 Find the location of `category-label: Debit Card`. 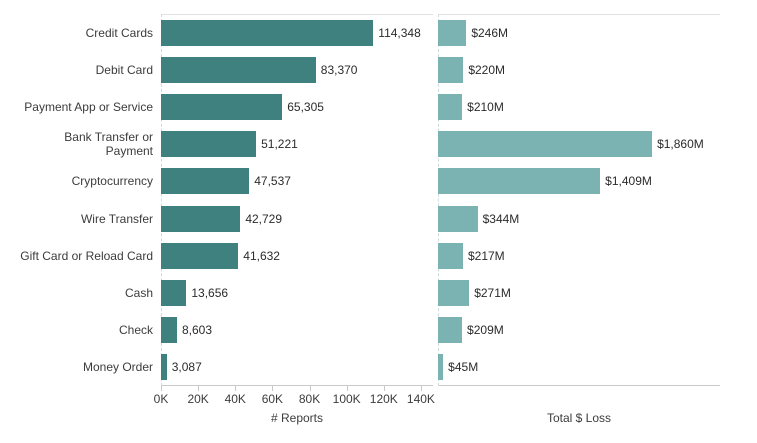

category-label: Debit Card is located at coordinates (124, 69).